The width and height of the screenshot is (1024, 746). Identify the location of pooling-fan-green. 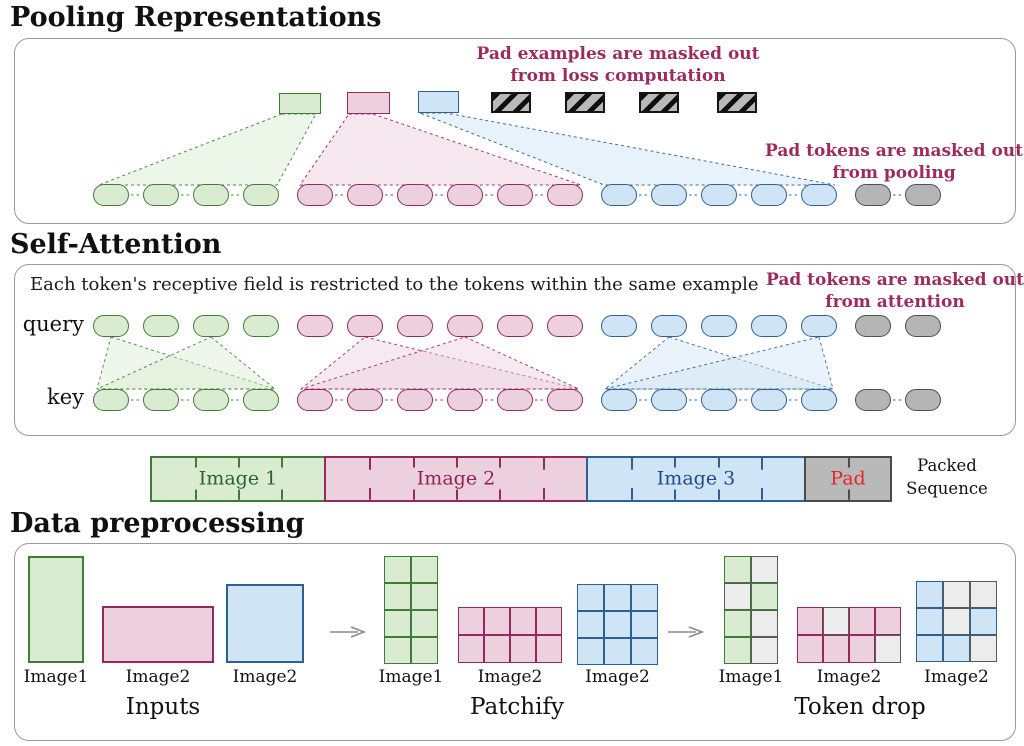
(207, 149).